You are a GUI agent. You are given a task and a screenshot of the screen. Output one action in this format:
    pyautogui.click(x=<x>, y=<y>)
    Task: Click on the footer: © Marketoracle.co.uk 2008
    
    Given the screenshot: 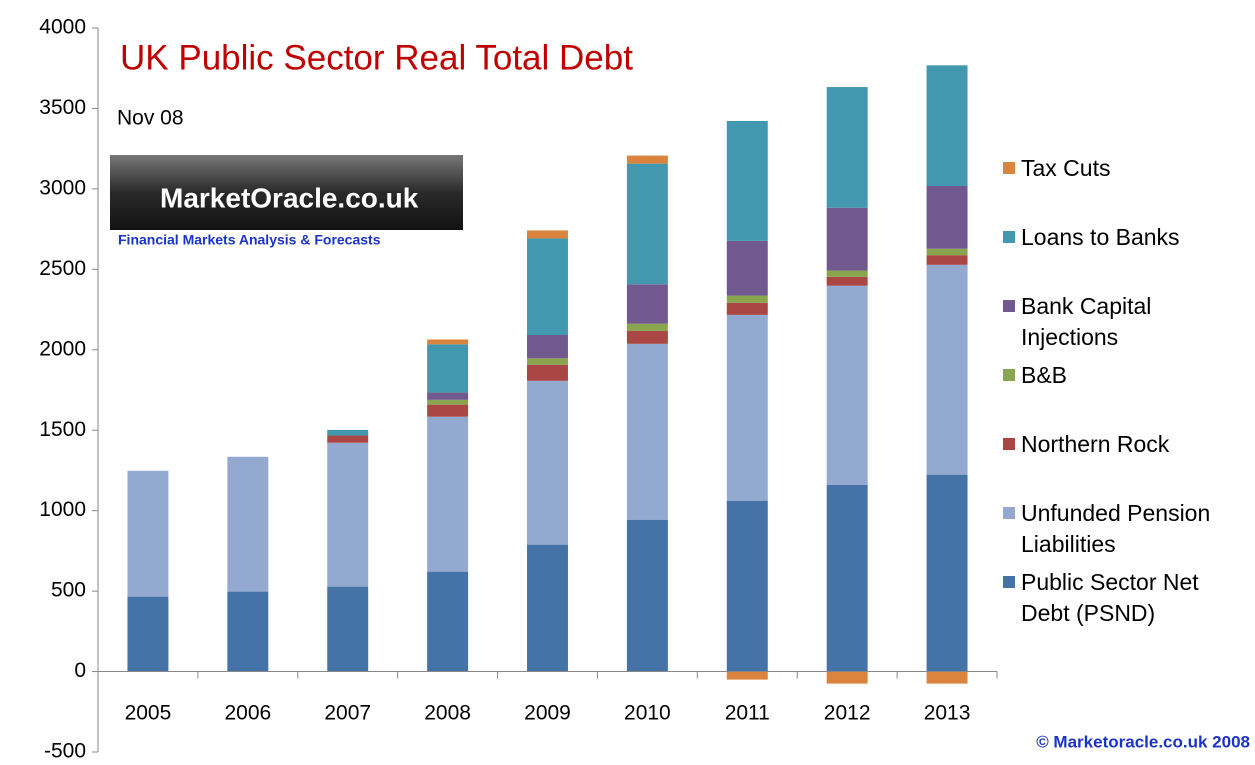 What is the action you would take?
    pyautogui.click(x=1143, y=741)
    